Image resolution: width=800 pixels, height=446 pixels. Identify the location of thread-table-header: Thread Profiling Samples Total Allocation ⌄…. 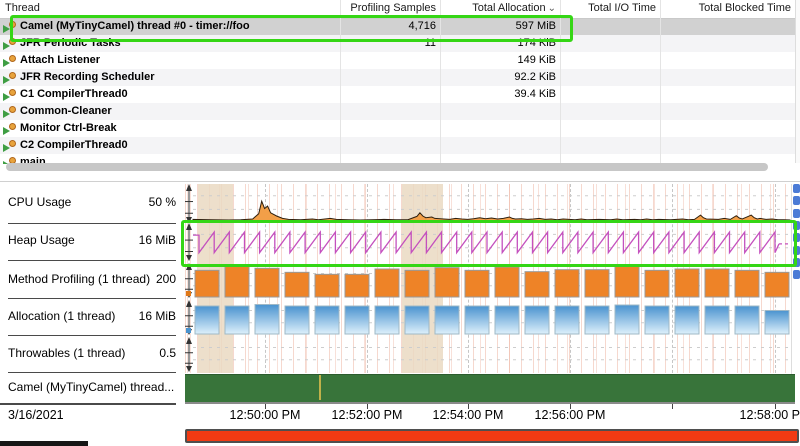
(397, 9).